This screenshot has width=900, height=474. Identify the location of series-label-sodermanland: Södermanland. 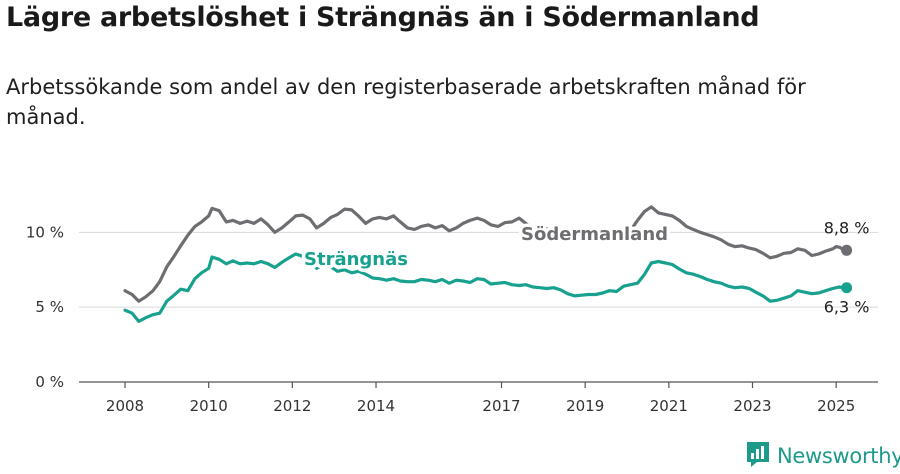
(594, 234).